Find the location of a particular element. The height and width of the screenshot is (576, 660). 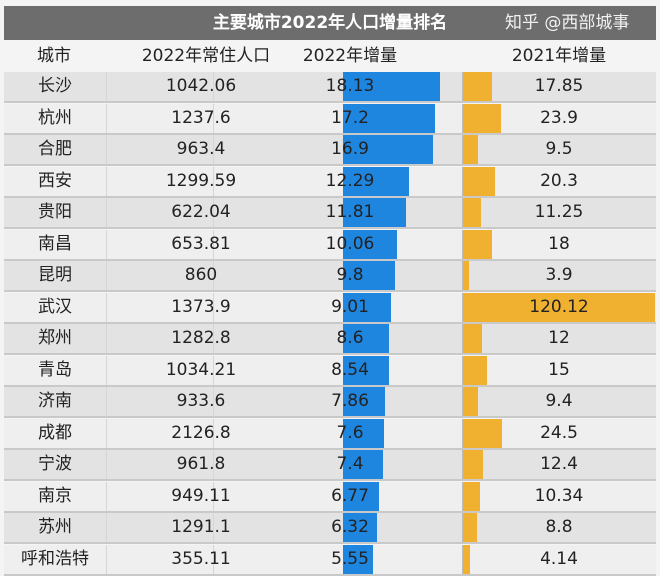

inc2021-cell: 9.4 is located at coordinates (559, 401).